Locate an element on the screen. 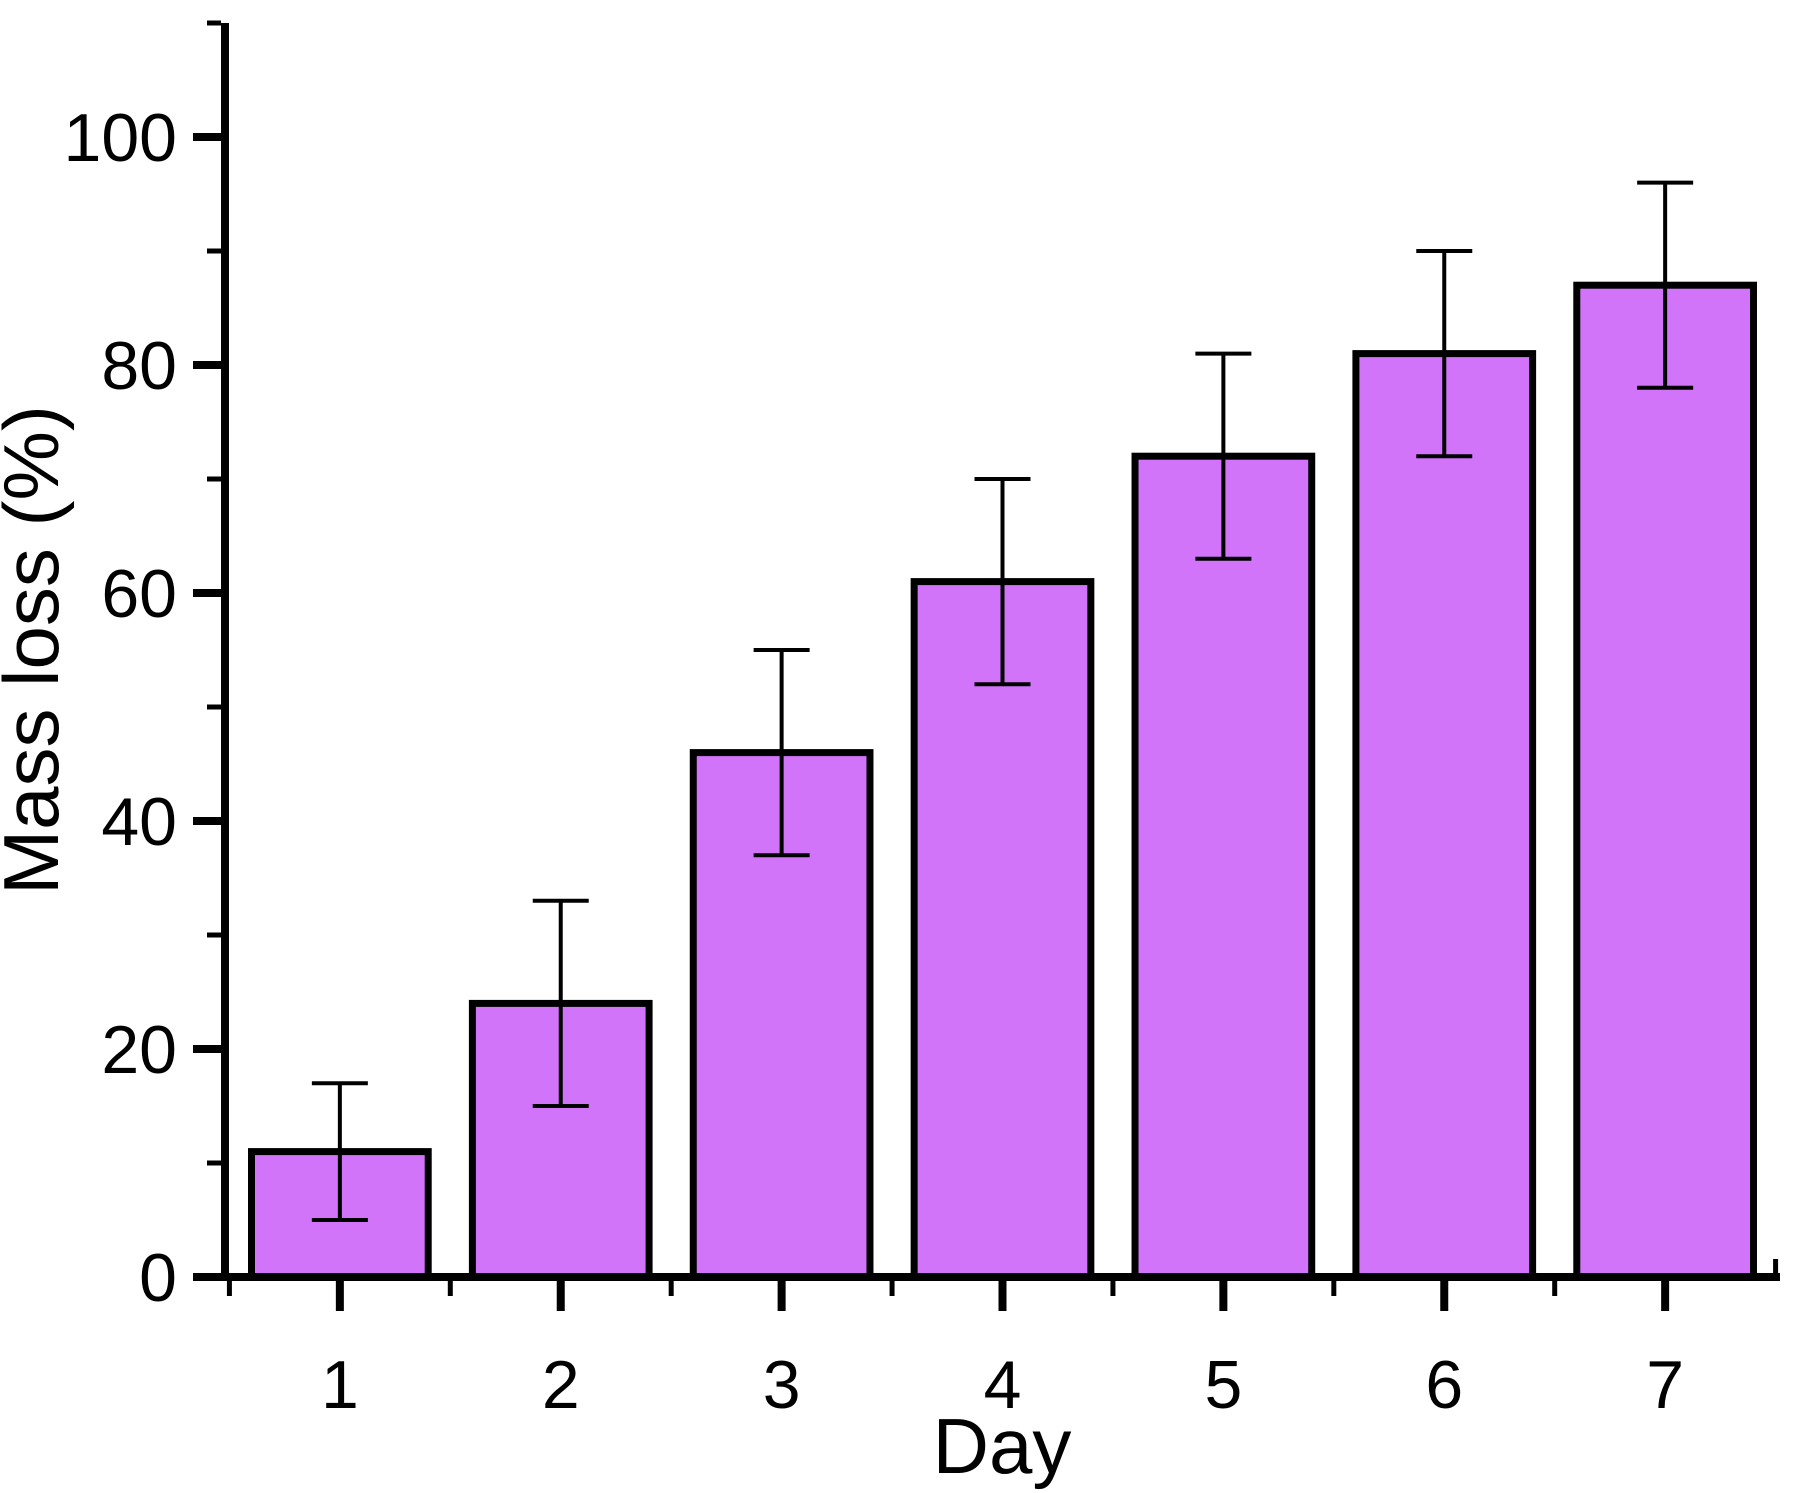 The image size is (1798, 1493). x-axis-ticks: 1 2 3 4 5 6 7 is located at coordinates (1002, 1341).